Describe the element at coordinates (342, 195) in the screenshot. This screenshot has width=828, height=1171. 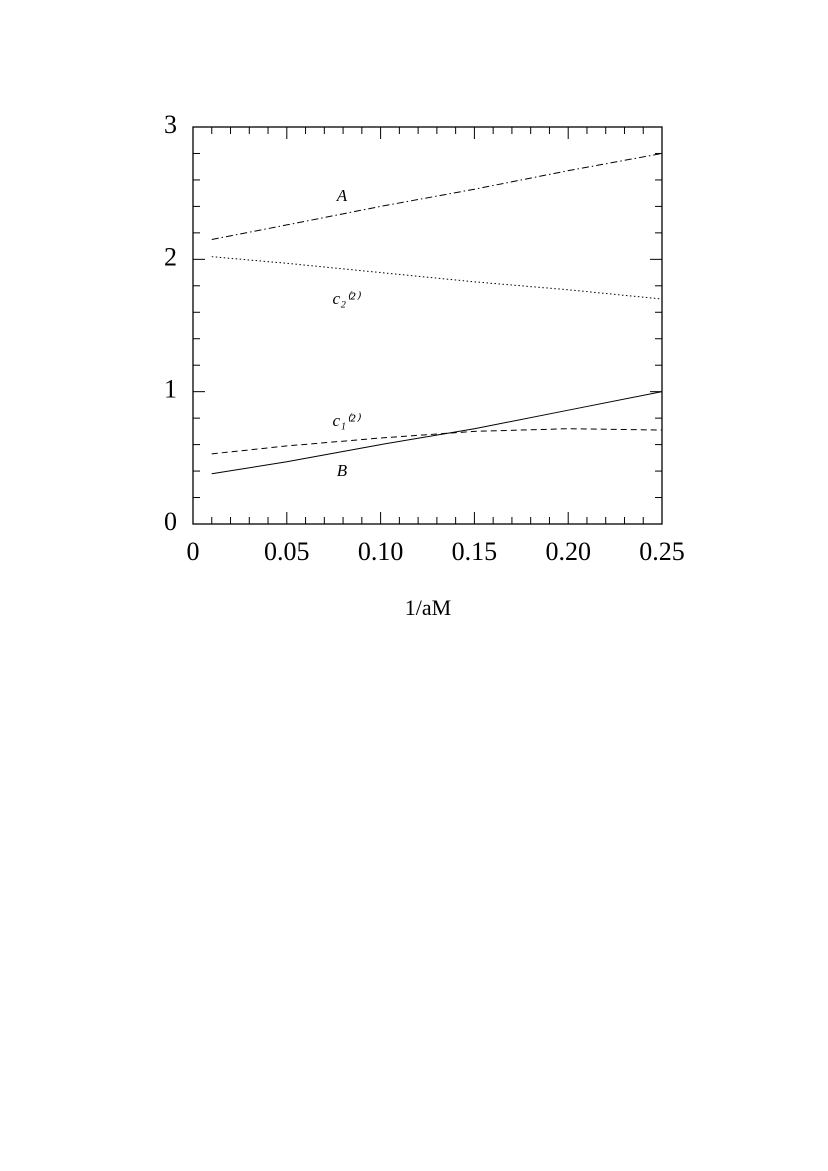
I see `series-label: A` at that location.